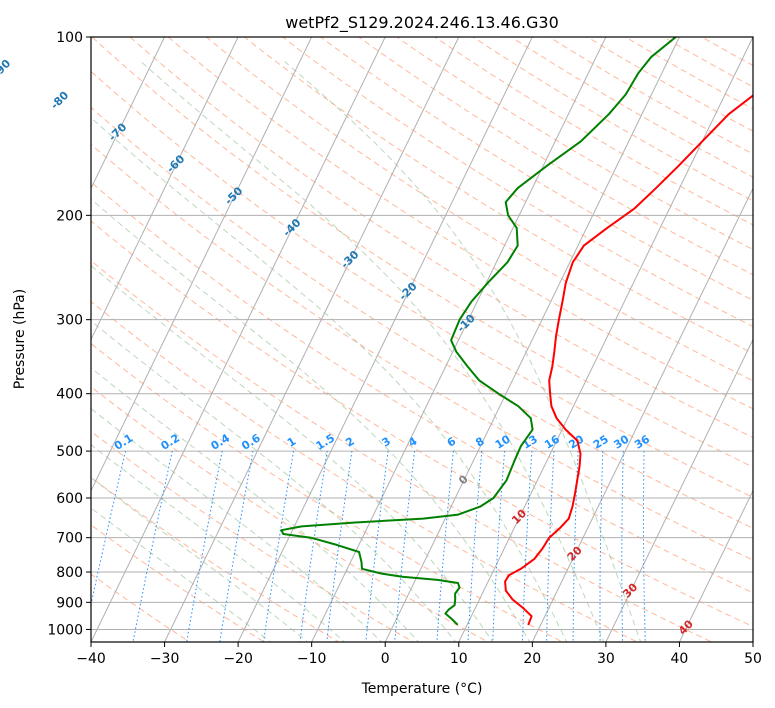 The height and width of the screenshot is (708, 775). What do you see at coordinates (385, 659) in the screenshot?
I see `x-tick-label: 0` at bounding box center [385, 659].